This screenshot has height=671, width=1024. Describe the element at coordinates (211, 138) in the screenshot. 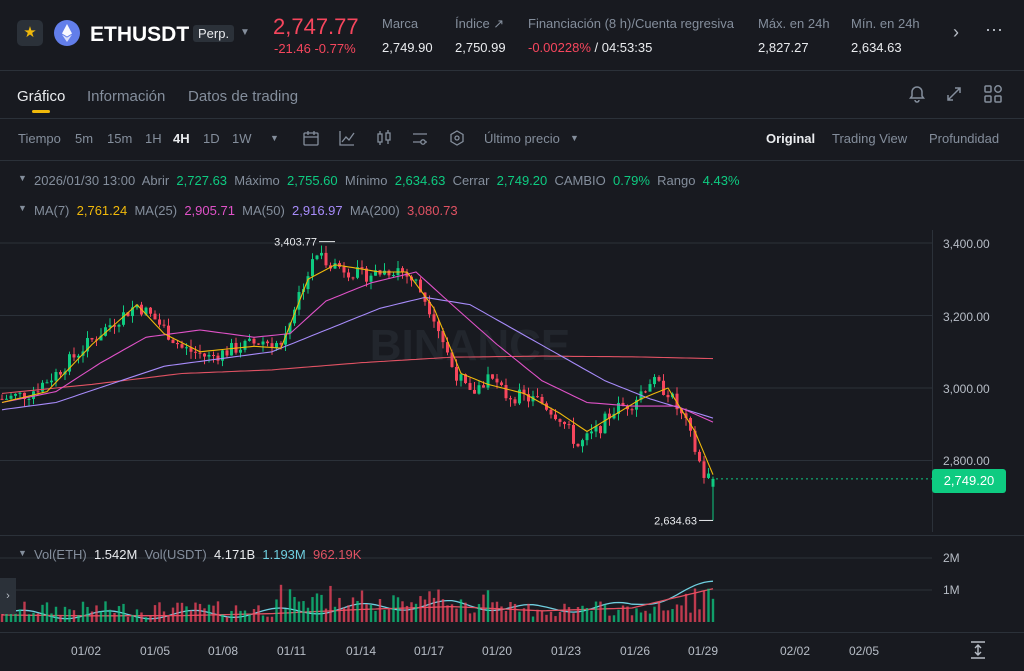

I see `interval-1d: 1D` at that location.